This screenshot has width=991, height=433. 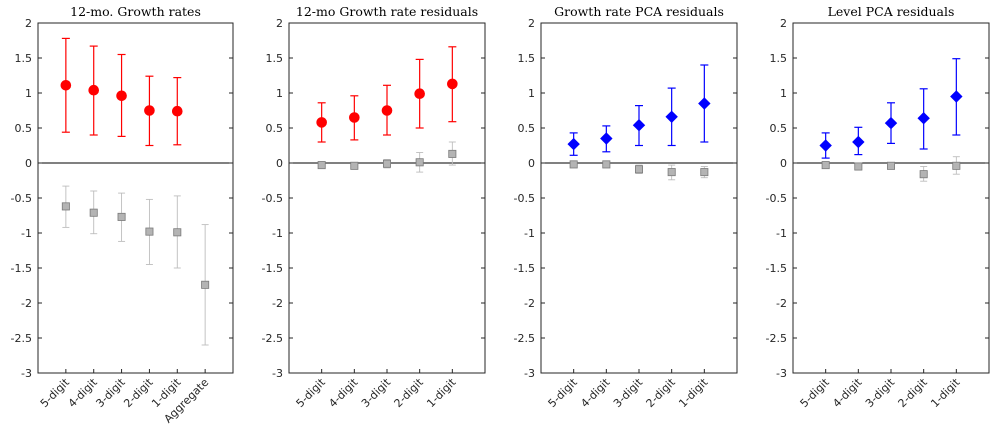 I want to click on chart-title: 12-mo Growth rate residuals, so click(x=387, y=11).